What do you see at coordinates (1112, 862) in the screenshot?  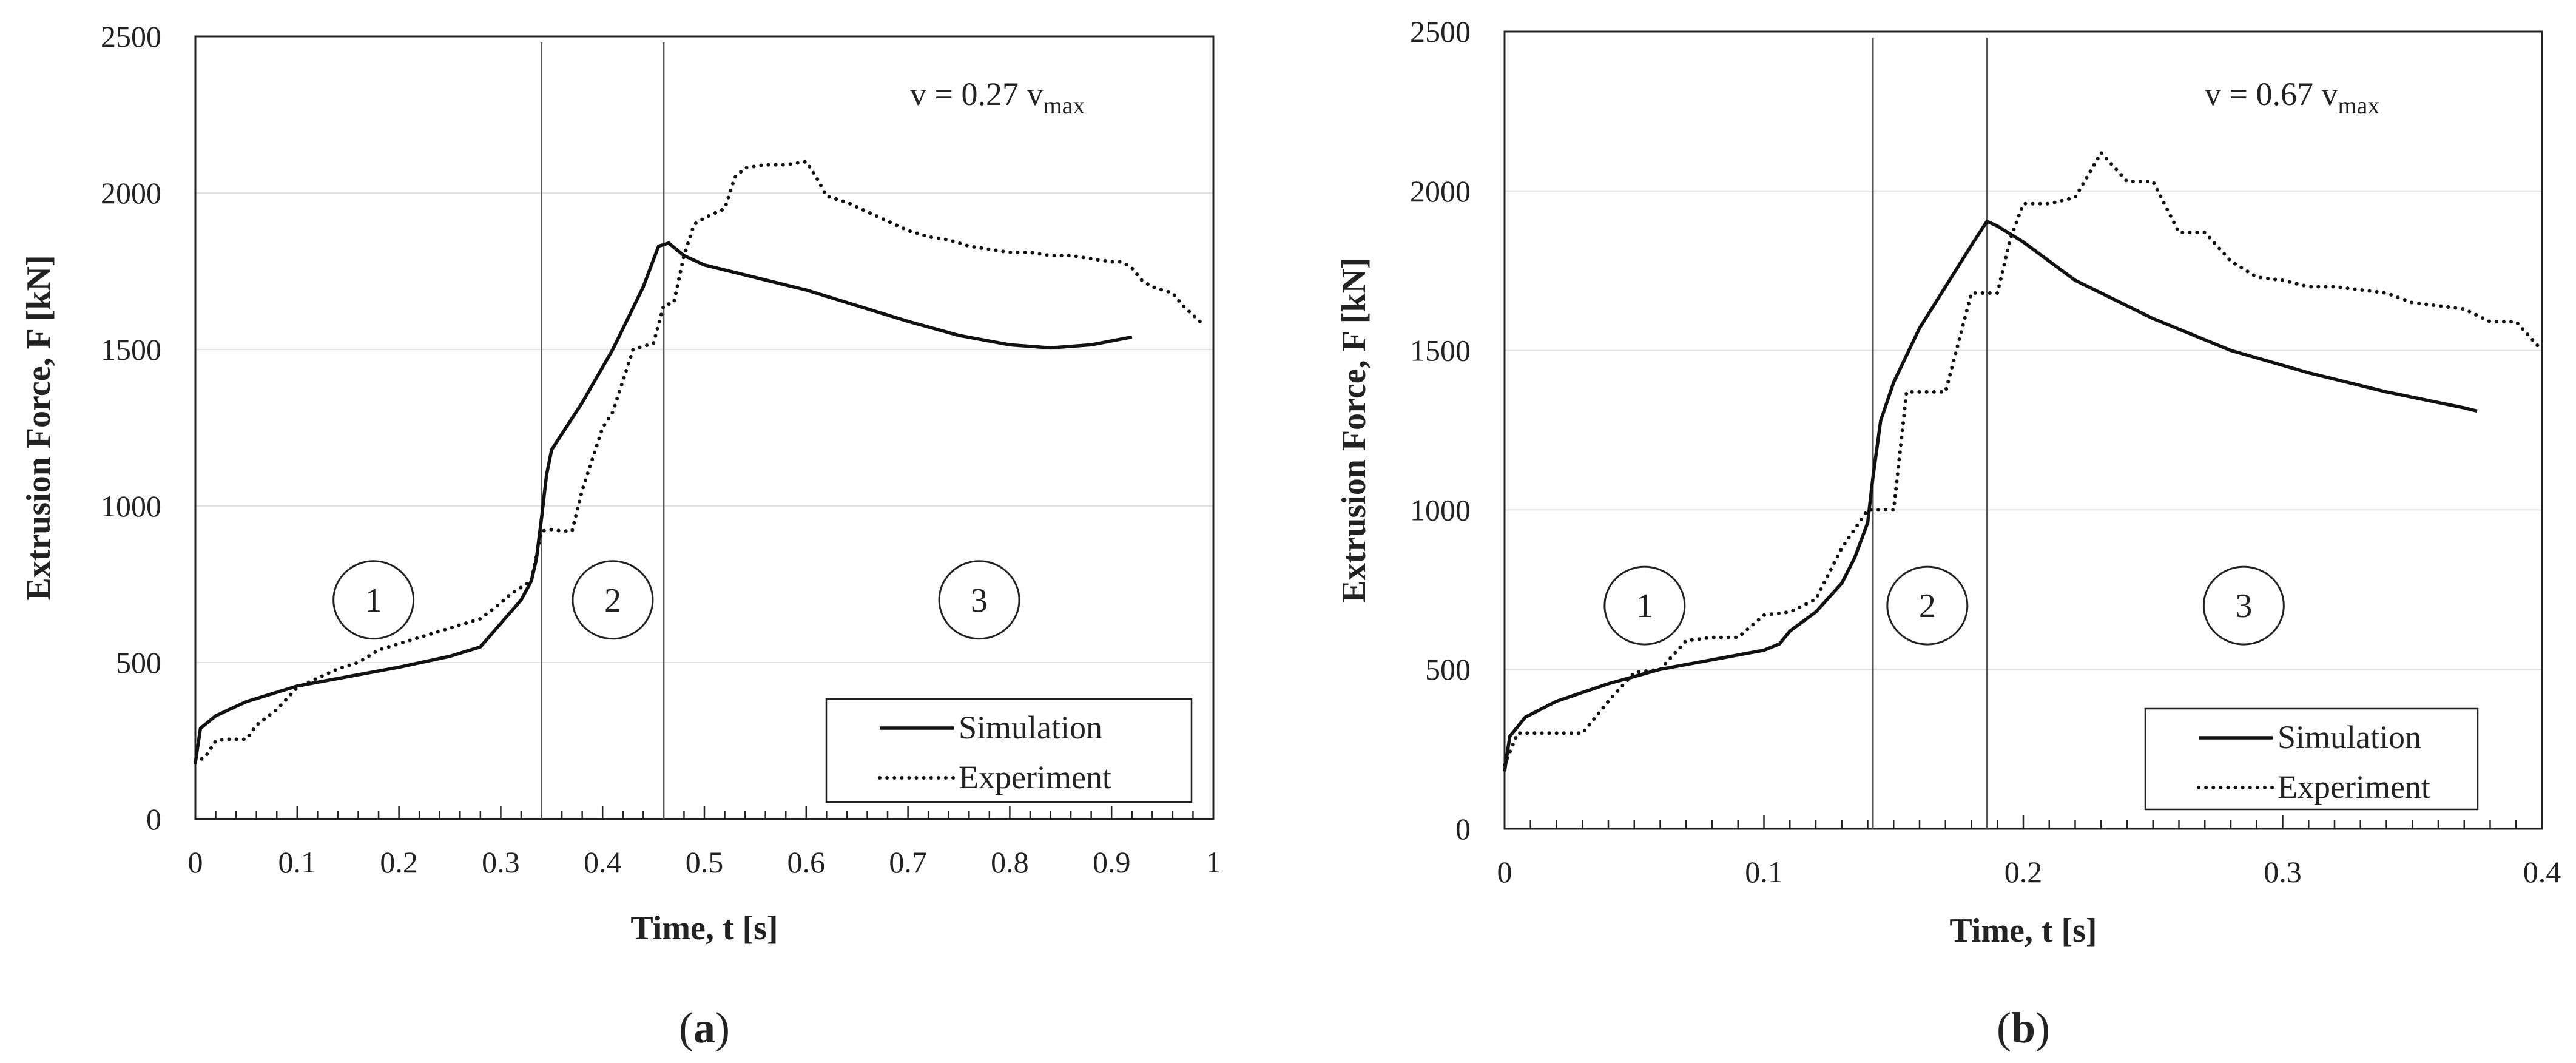 I see `x-tick-label-9: 0.9` at bounding box center [1112, 862].